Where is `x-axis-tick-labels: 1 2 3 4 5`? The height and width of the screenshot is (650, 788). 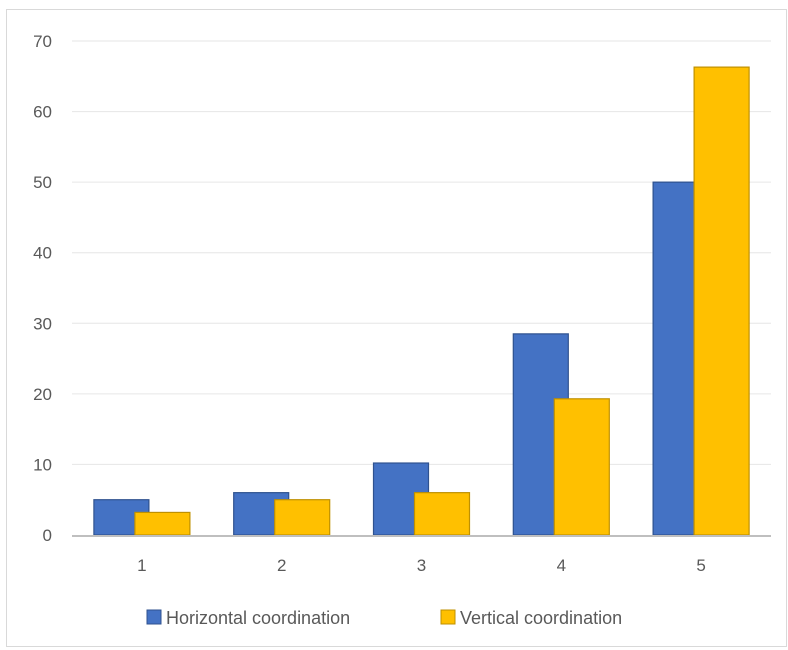 x-axis-tick-labels: 1 2 3 4 5 is located at coordinates (421, 565).